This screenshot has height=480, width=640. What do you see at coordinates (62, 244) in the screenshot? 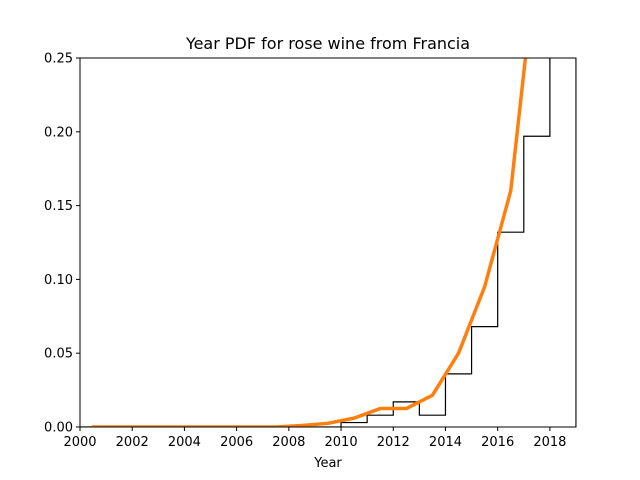
I see `y-axis: 0.00 0.05 0.10 0.15 0.20 0.25` at bounding box center [62, 244].